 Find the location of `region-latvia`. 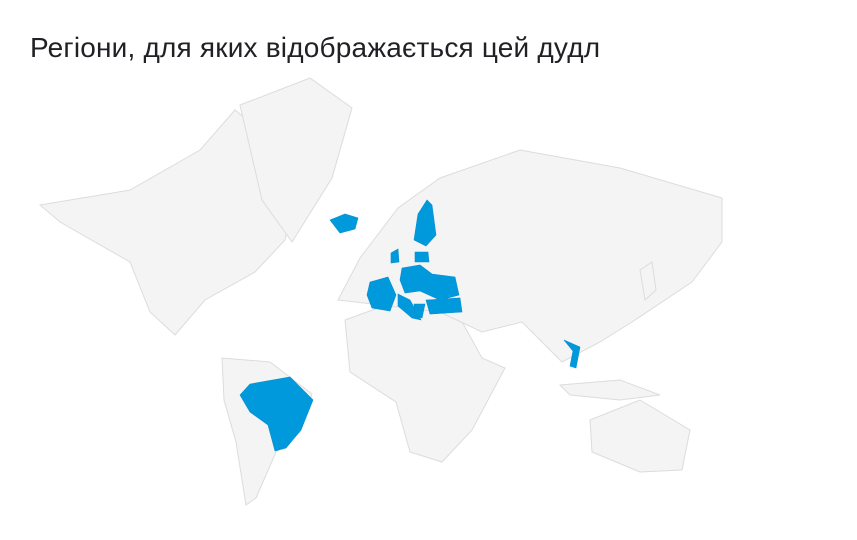

region-latvia is located at coordinates (422, 257).